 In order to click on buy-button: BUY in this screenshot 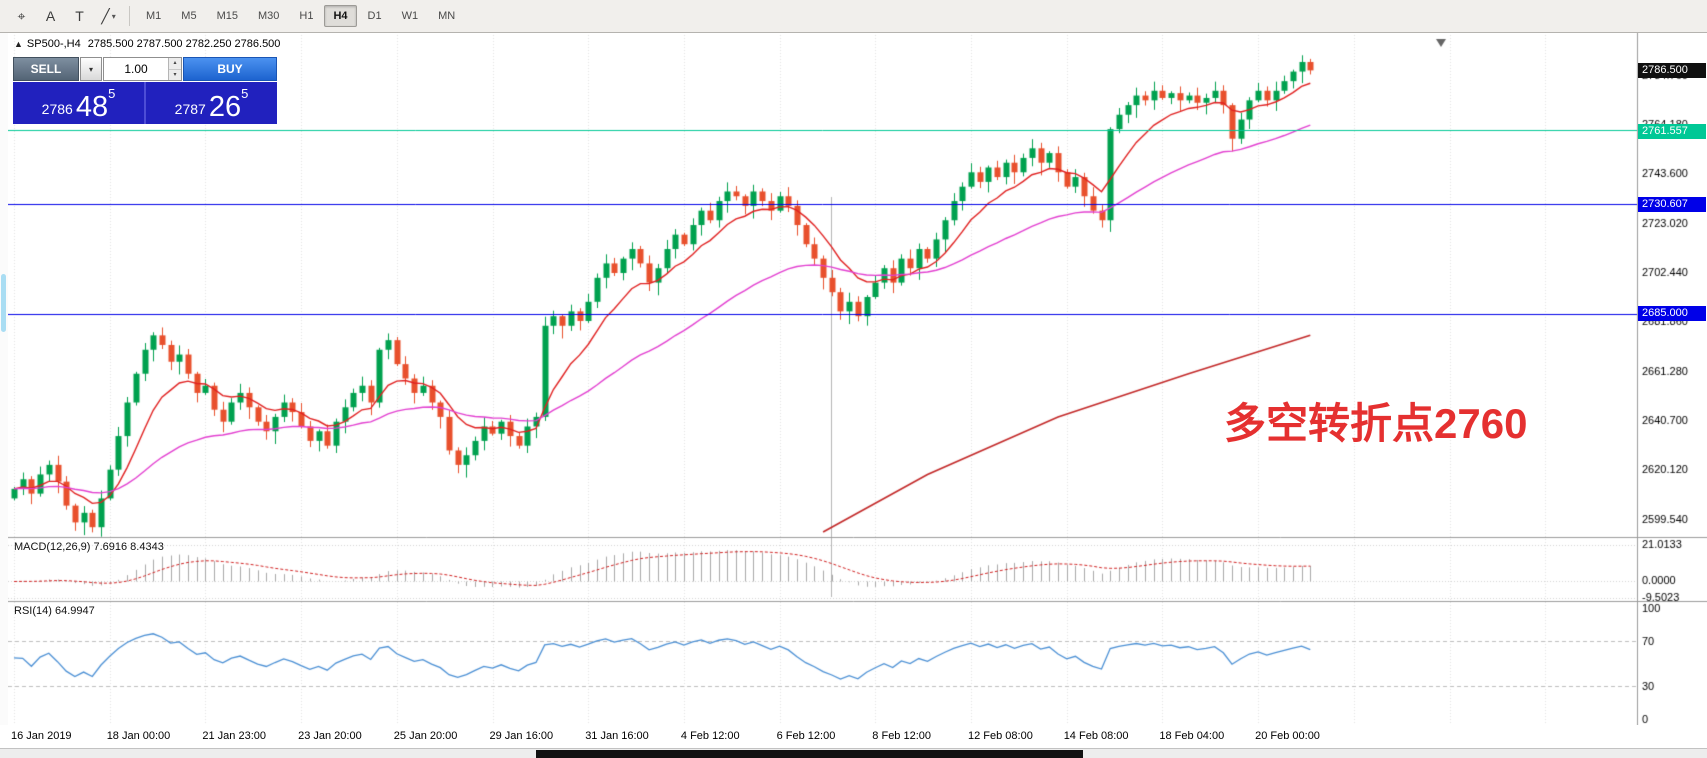, I will do `click(230, 69)`.